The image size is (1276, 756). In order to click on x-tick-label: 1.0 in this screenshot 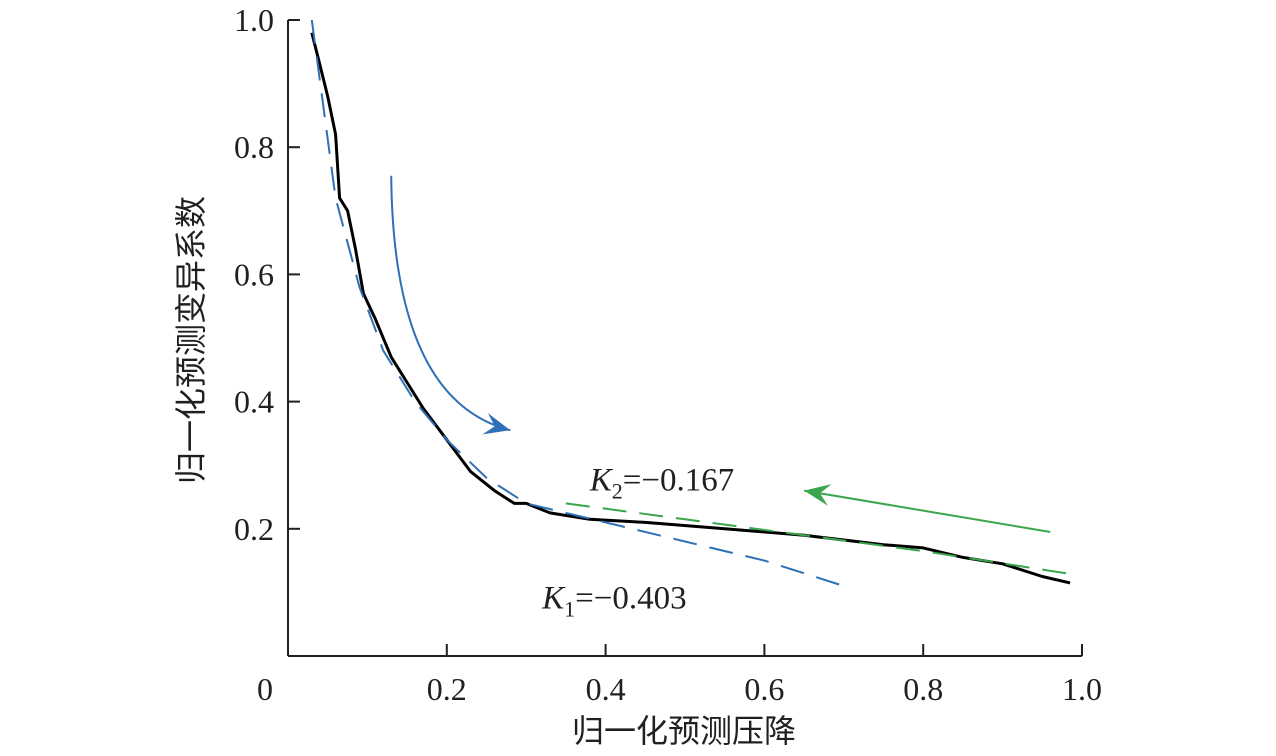, I will do `click(1082, 689)`.